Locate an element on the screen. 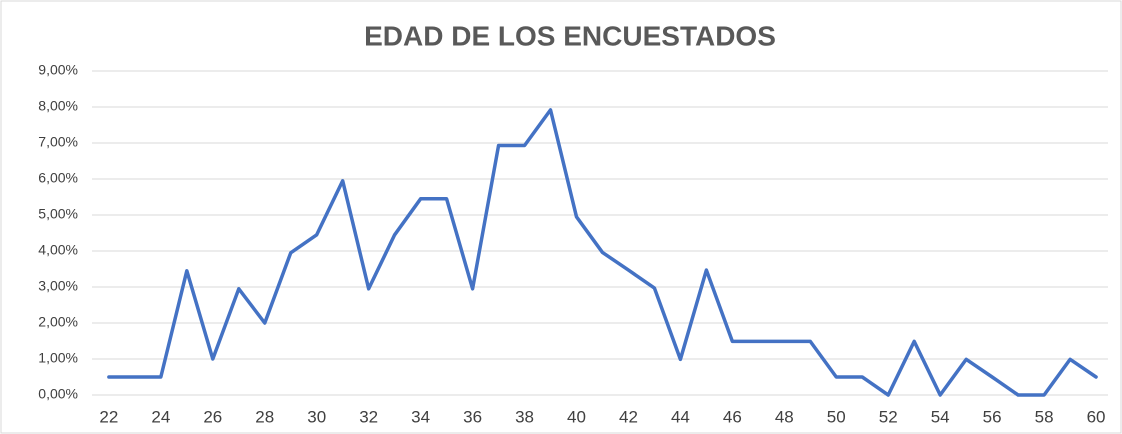  x-tick-label: 48 is located at coordinates (784, 416).